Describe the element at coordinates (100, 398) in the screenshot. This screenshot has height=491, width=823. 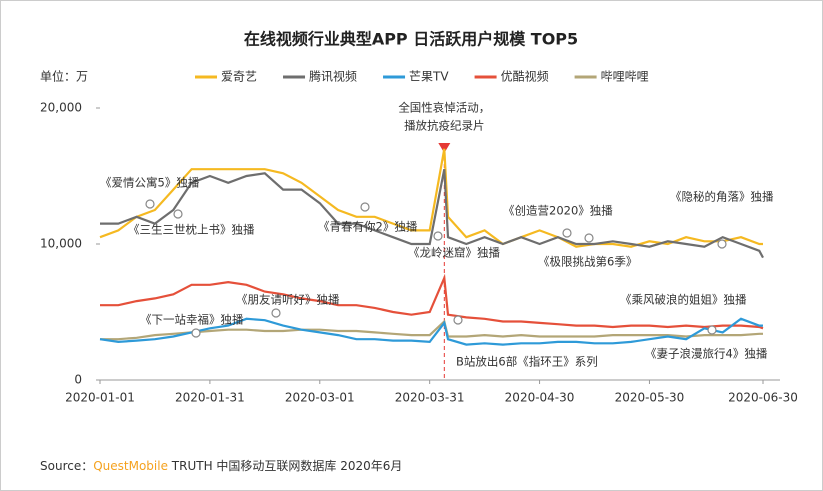
I see `x-tick-label: 2020-01-01` at that location.